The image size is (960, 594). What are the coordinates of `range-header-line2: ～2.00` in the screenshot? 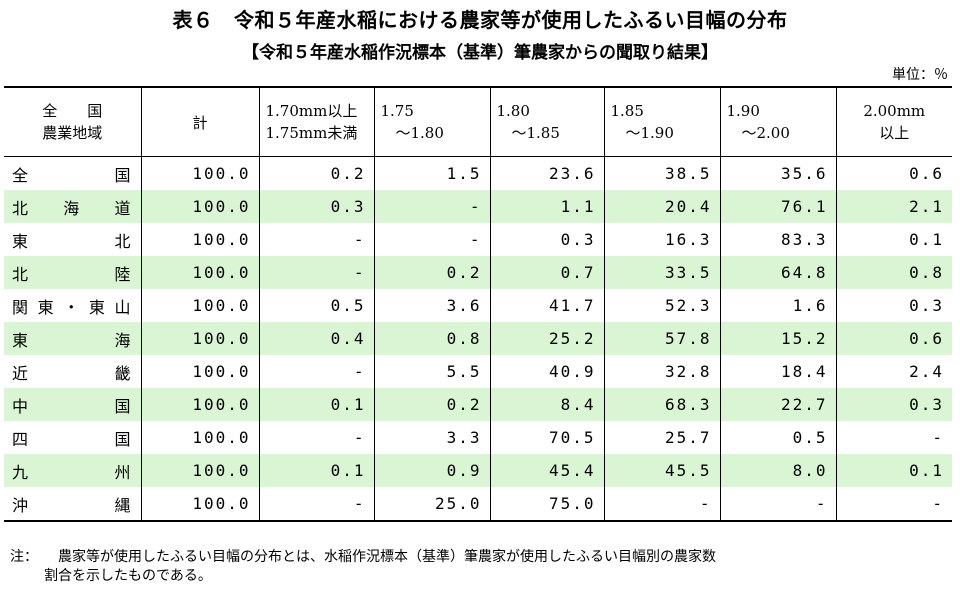 It's located at (758, 133).